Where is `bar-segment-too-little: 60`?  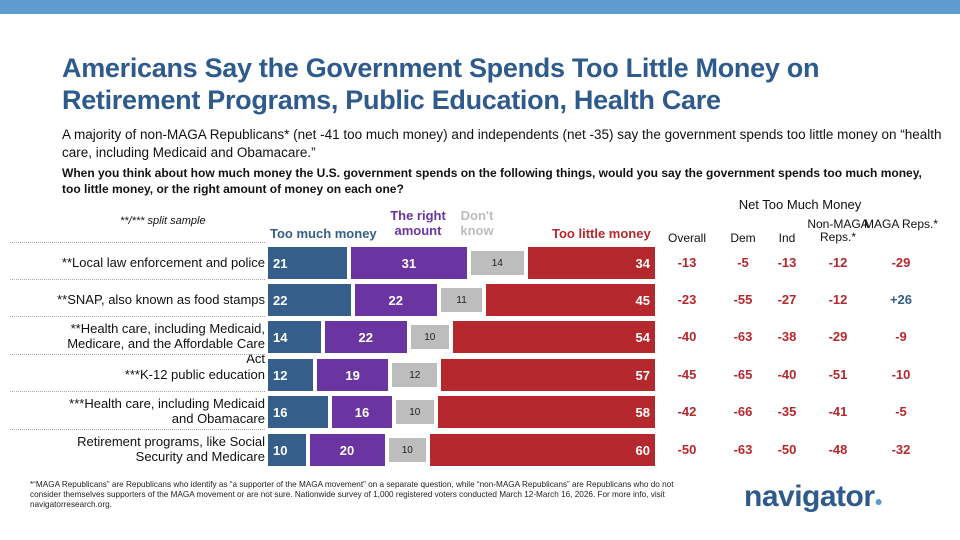 bar-segment-too-little: 60 is located at coordinates (542, 450).